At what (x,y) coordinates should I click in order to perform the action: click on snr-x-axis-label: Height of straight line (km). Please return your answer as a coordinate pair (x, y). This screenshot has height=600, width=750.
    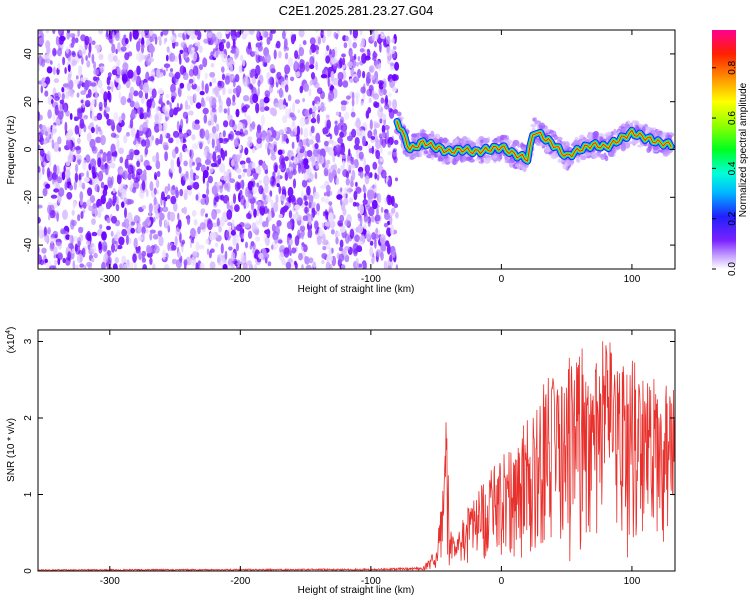
    Looking at the image, I should click on (356, 590).